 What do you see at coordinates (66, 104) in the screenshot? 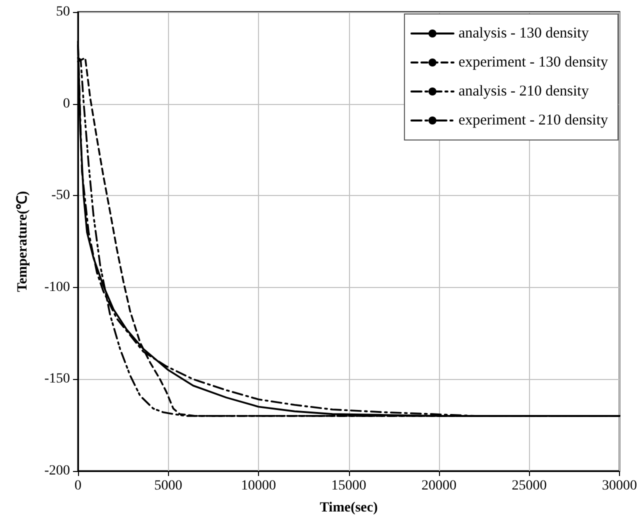
I see `y-tick-label: 0` at bounding box center [66, 104].